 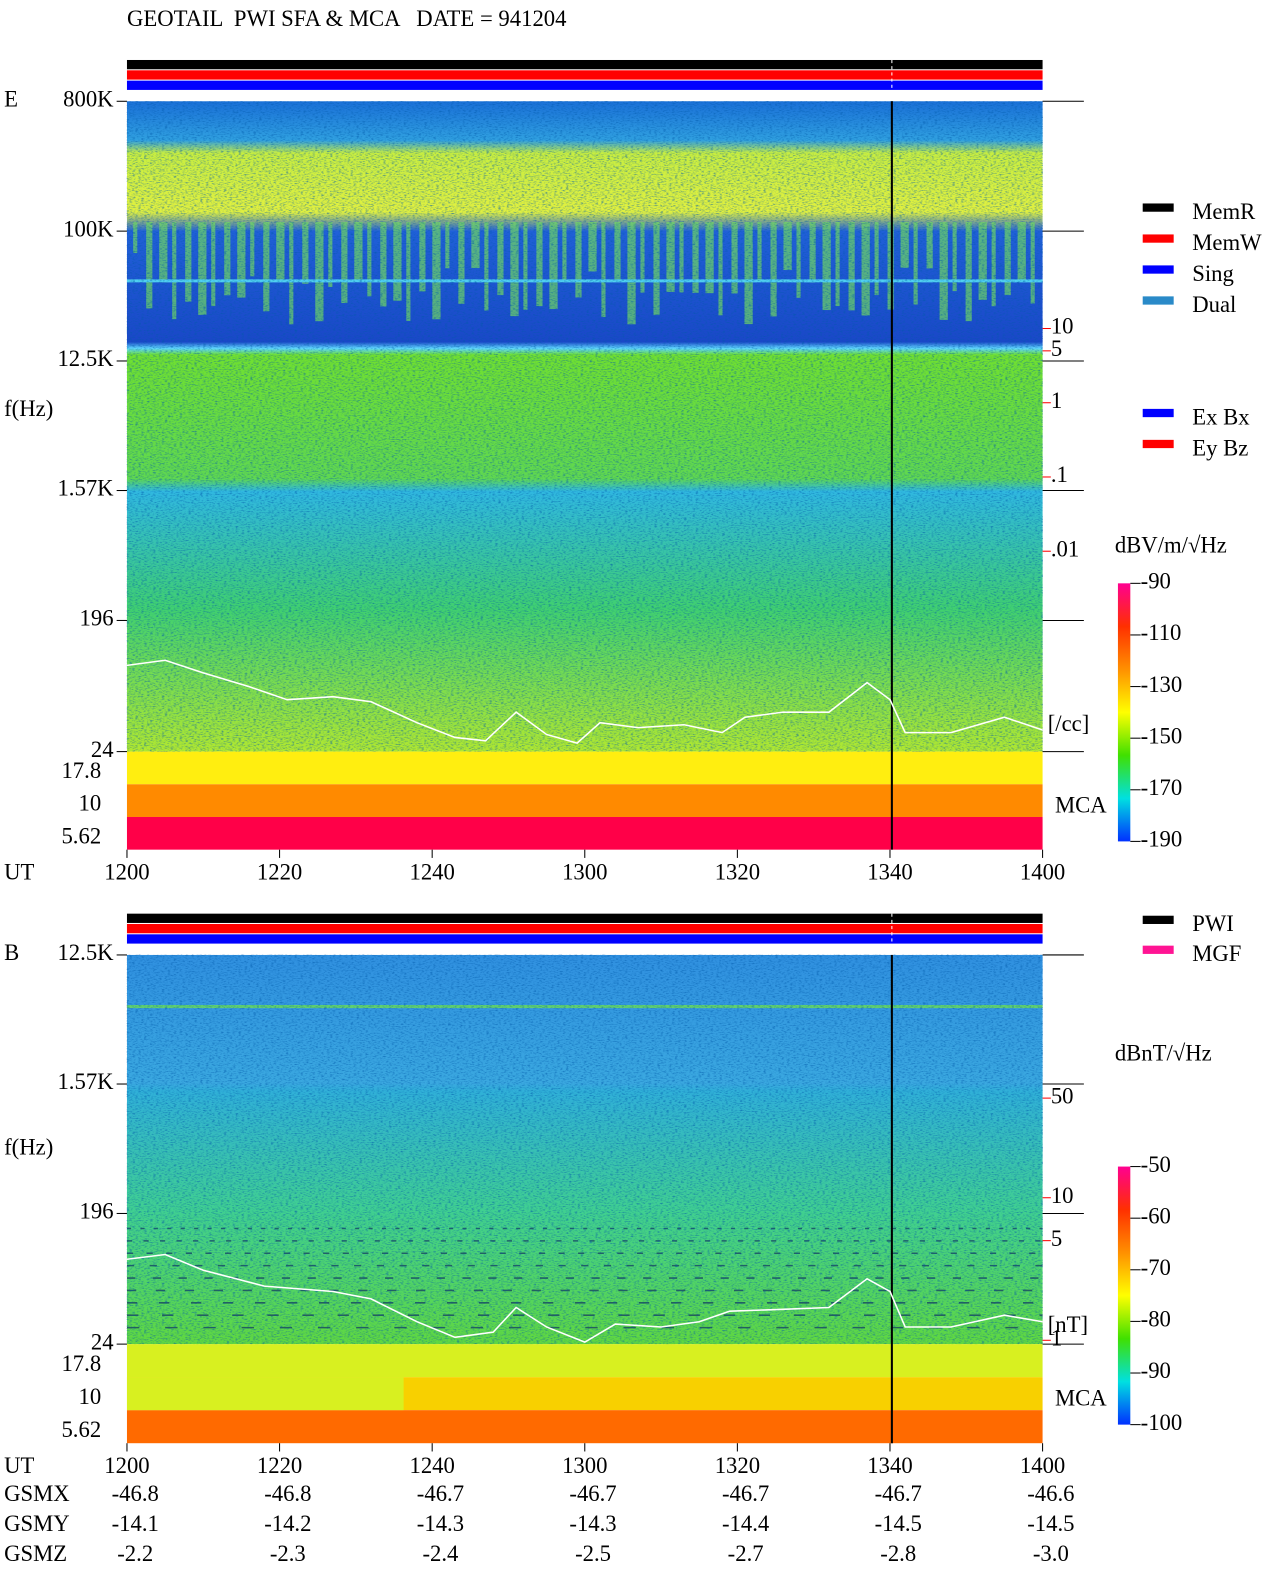 I want to click on y2-axis-label: [nT], so click(x=1068, y=1324).